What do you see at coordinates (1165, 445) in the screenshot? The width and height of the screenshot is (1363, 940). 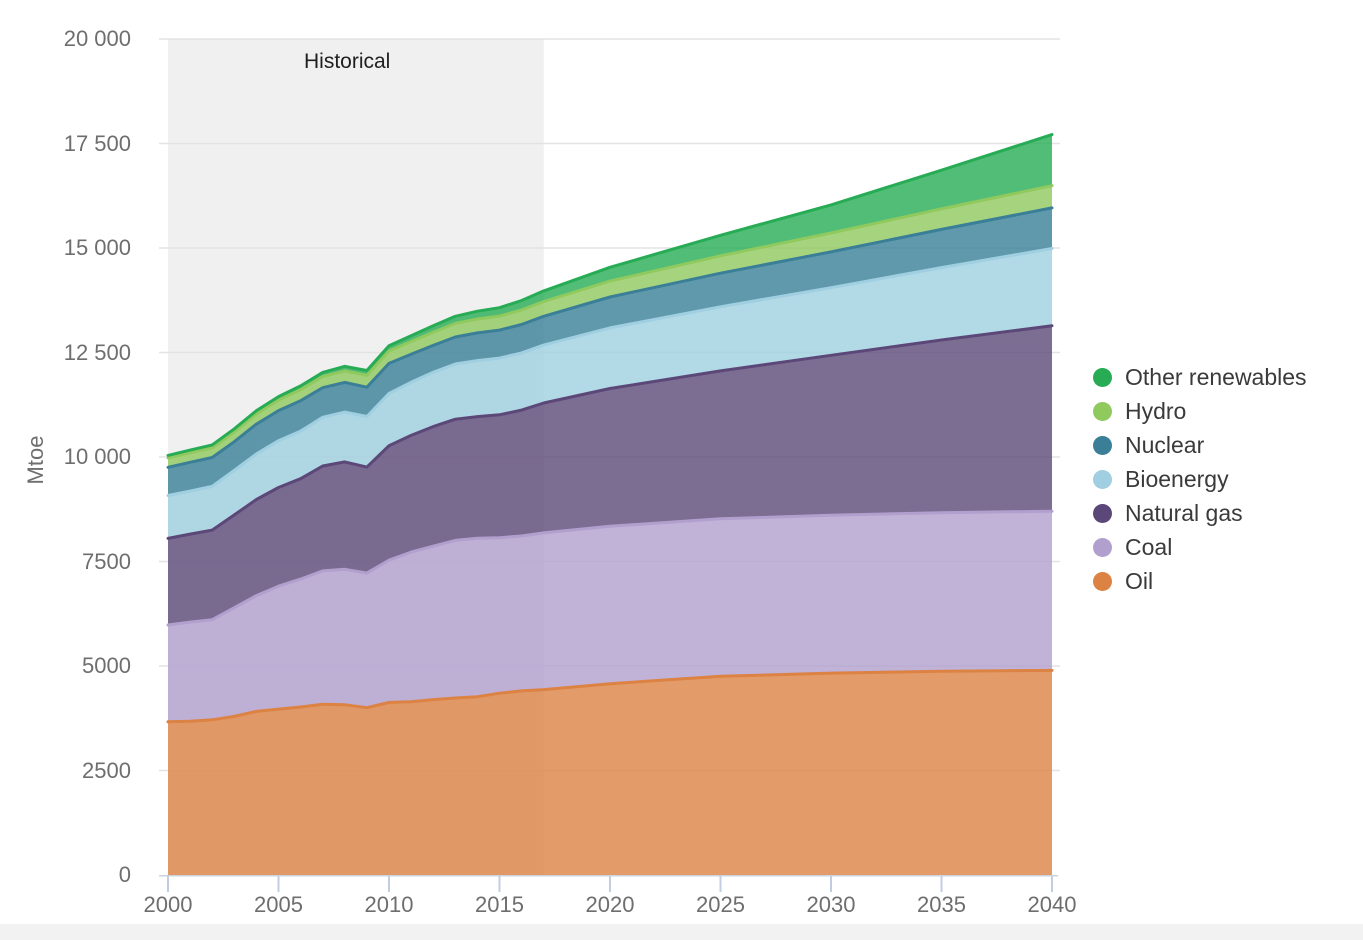 I see `legend-label: Nuclear` at bounding box center [1165, 445].